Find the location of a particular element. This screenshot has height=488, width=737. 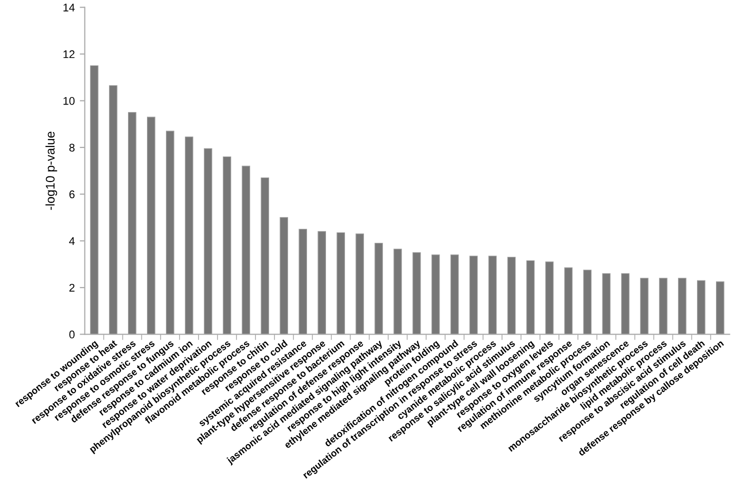

y-tick-label: 8 is located at coordinates (72, 148).